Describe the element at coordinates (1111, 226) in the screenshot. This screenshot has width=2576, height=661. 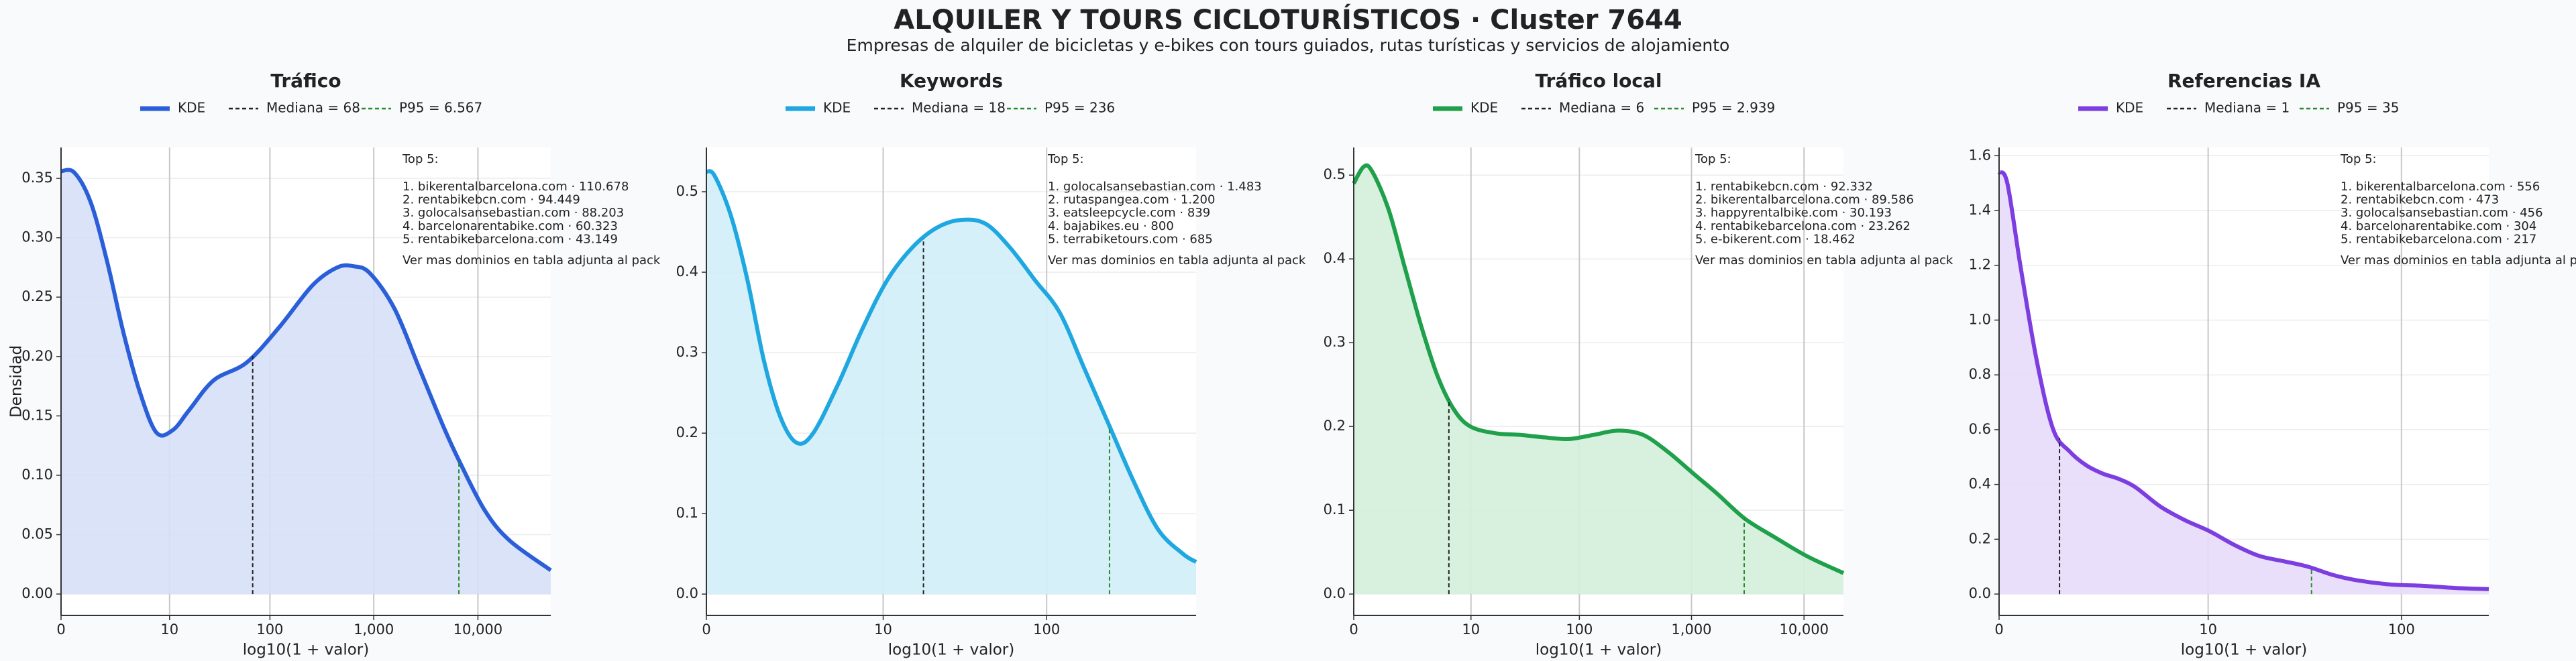
I see `annotation-item: 4. bajabikes.eu · 800` at that location.